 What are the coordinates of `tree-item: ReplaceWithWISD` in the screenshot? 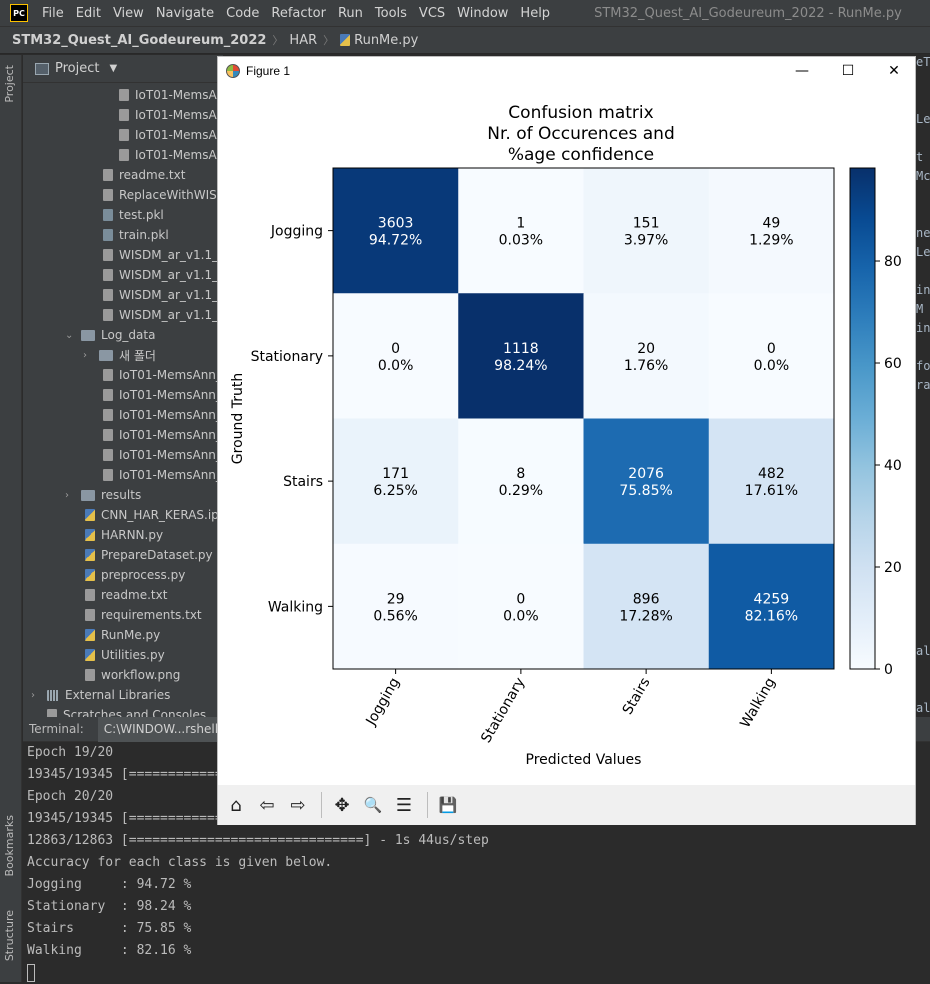 It's located at (164, 195).